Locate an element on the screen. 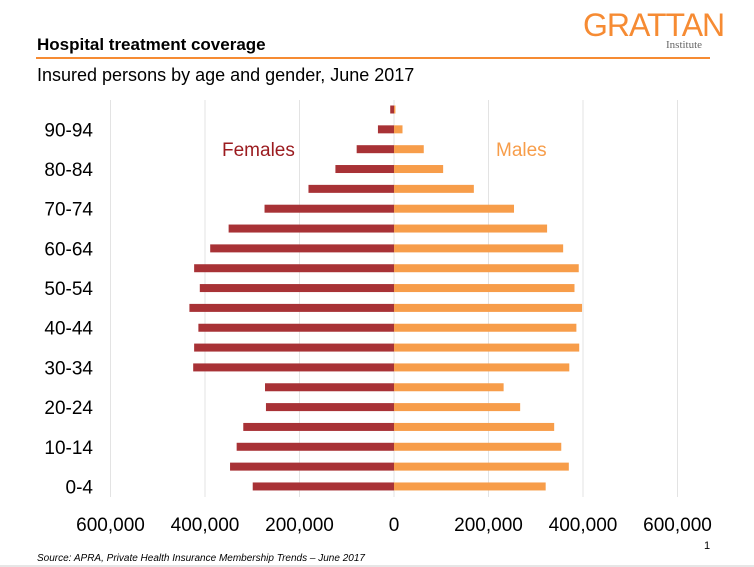 This screenshot has width=754, height=567. y-tick-label: 60-64 is located at coordinates (68, 249).